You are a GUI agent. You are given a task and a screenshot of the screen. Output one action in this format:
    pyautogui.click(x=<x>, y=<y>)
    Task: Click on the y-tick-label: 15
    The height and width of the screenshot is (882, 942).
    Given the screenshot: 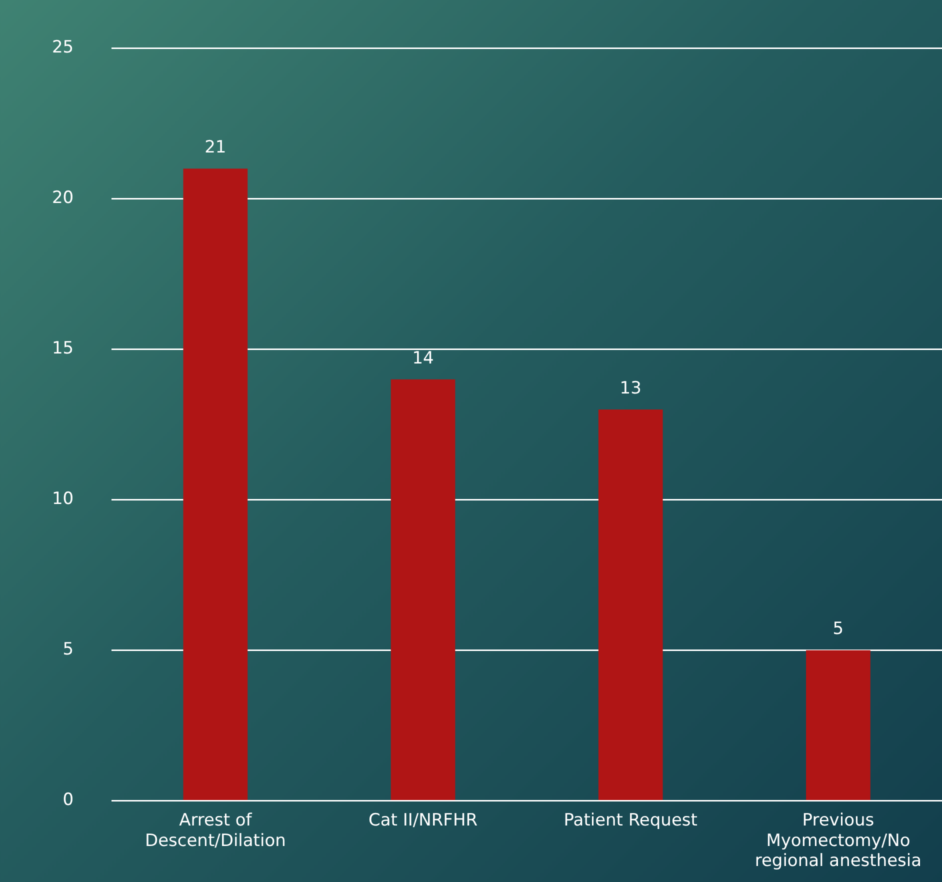 What is the action you would take?
    pyautogui.click(x=63, y=348)
    